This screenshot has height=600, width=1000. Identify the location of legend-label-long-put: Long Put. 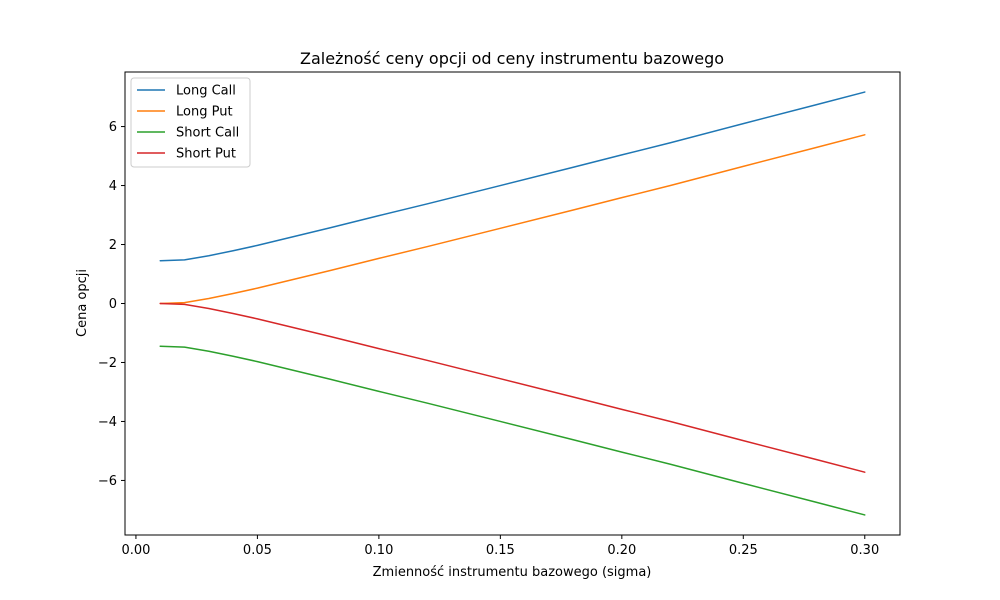
(204, 112).